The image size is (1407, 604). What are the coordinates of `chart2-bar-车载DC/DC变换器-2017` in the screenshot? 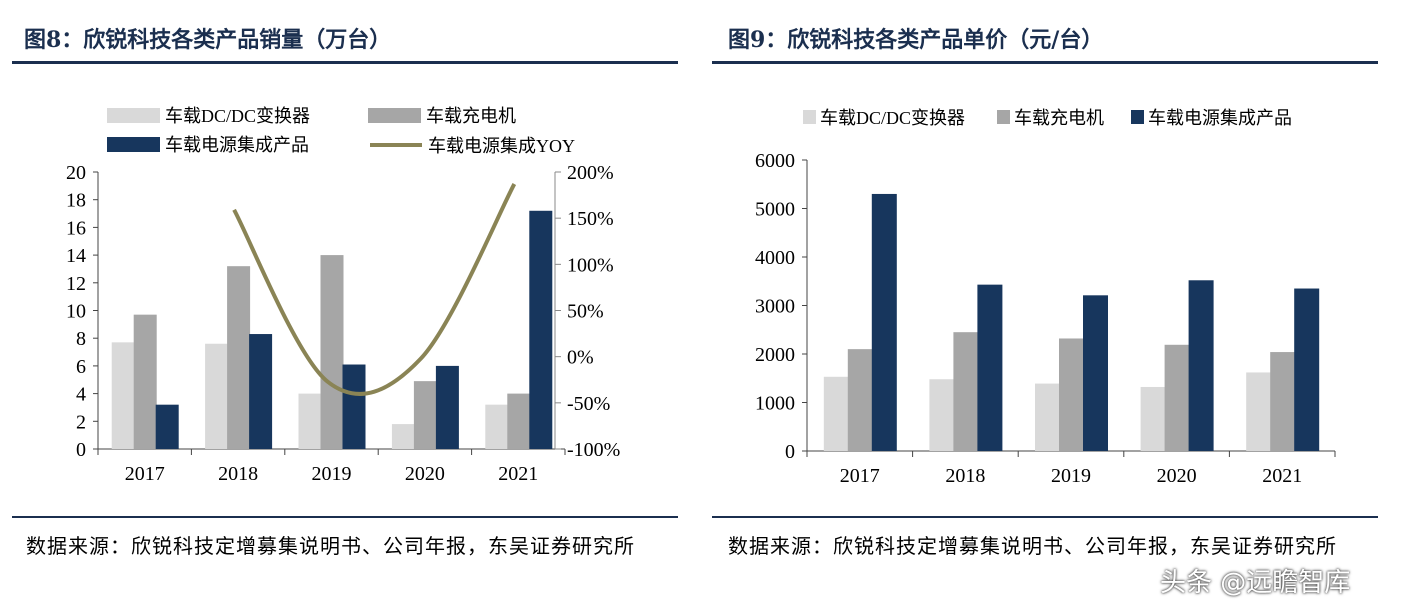 It's located at (836, 413).